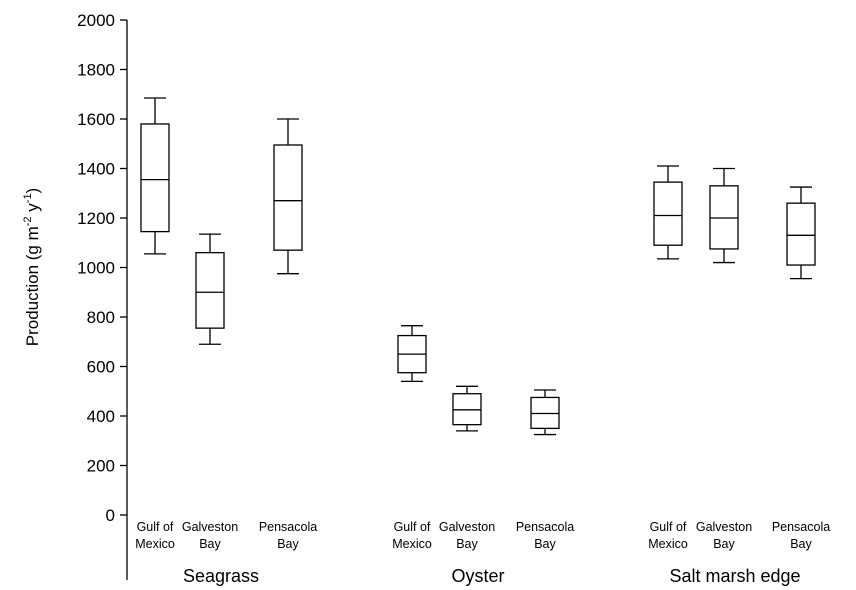  I want to click on y-tick-label: 1400, so click(96, 169).